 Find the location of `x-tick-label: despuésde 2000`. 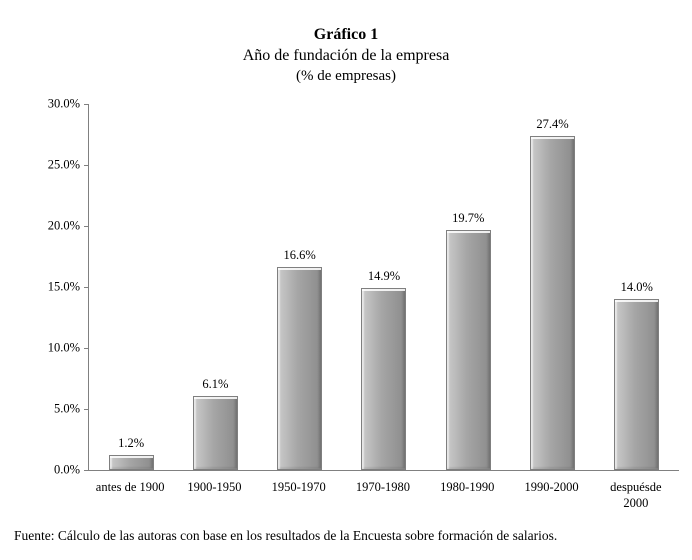

x-tick-label: despuésde 2000 is located at coordinates (636, 495).